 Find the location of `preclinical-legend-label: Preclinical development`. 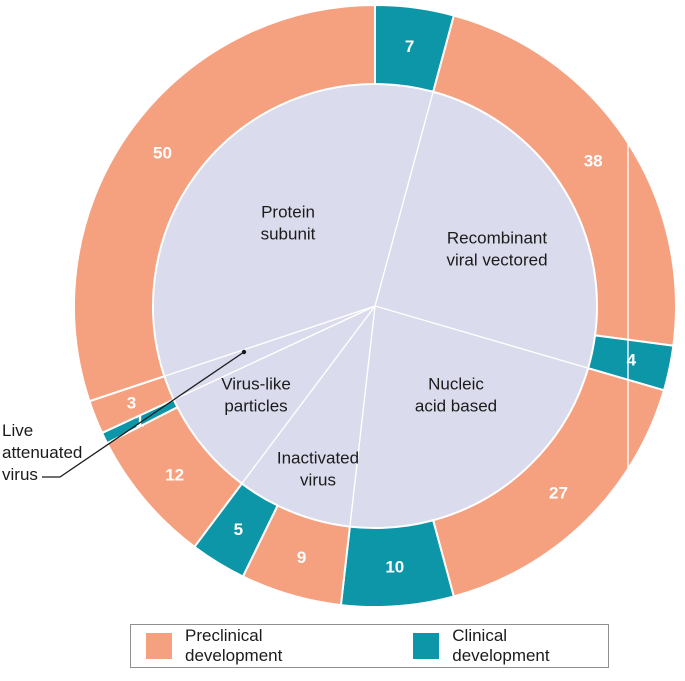

preclinical-legend-label: Preclinical development is located at coordinates (234, 645).